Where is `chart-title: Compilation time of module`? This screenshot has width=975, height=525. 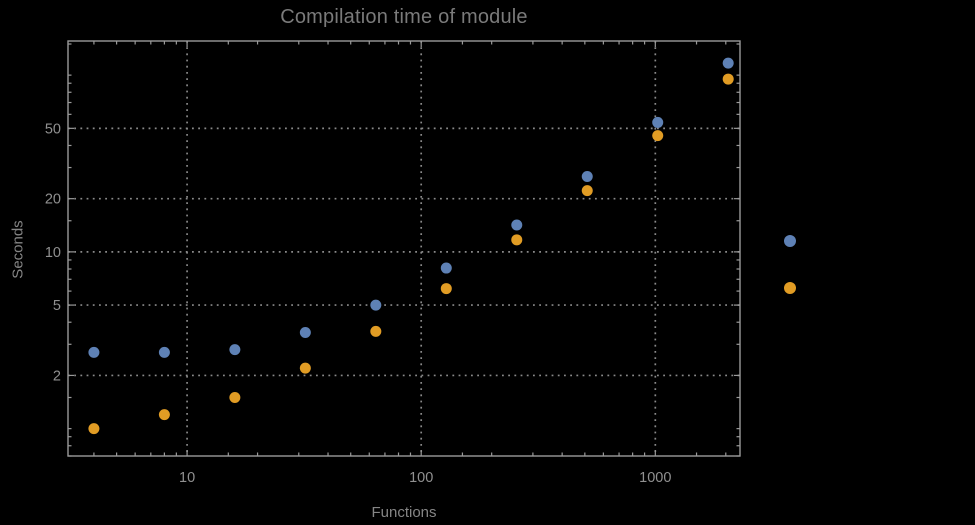 chart-title: Compilation time of module is located at coordinates (404, 17).